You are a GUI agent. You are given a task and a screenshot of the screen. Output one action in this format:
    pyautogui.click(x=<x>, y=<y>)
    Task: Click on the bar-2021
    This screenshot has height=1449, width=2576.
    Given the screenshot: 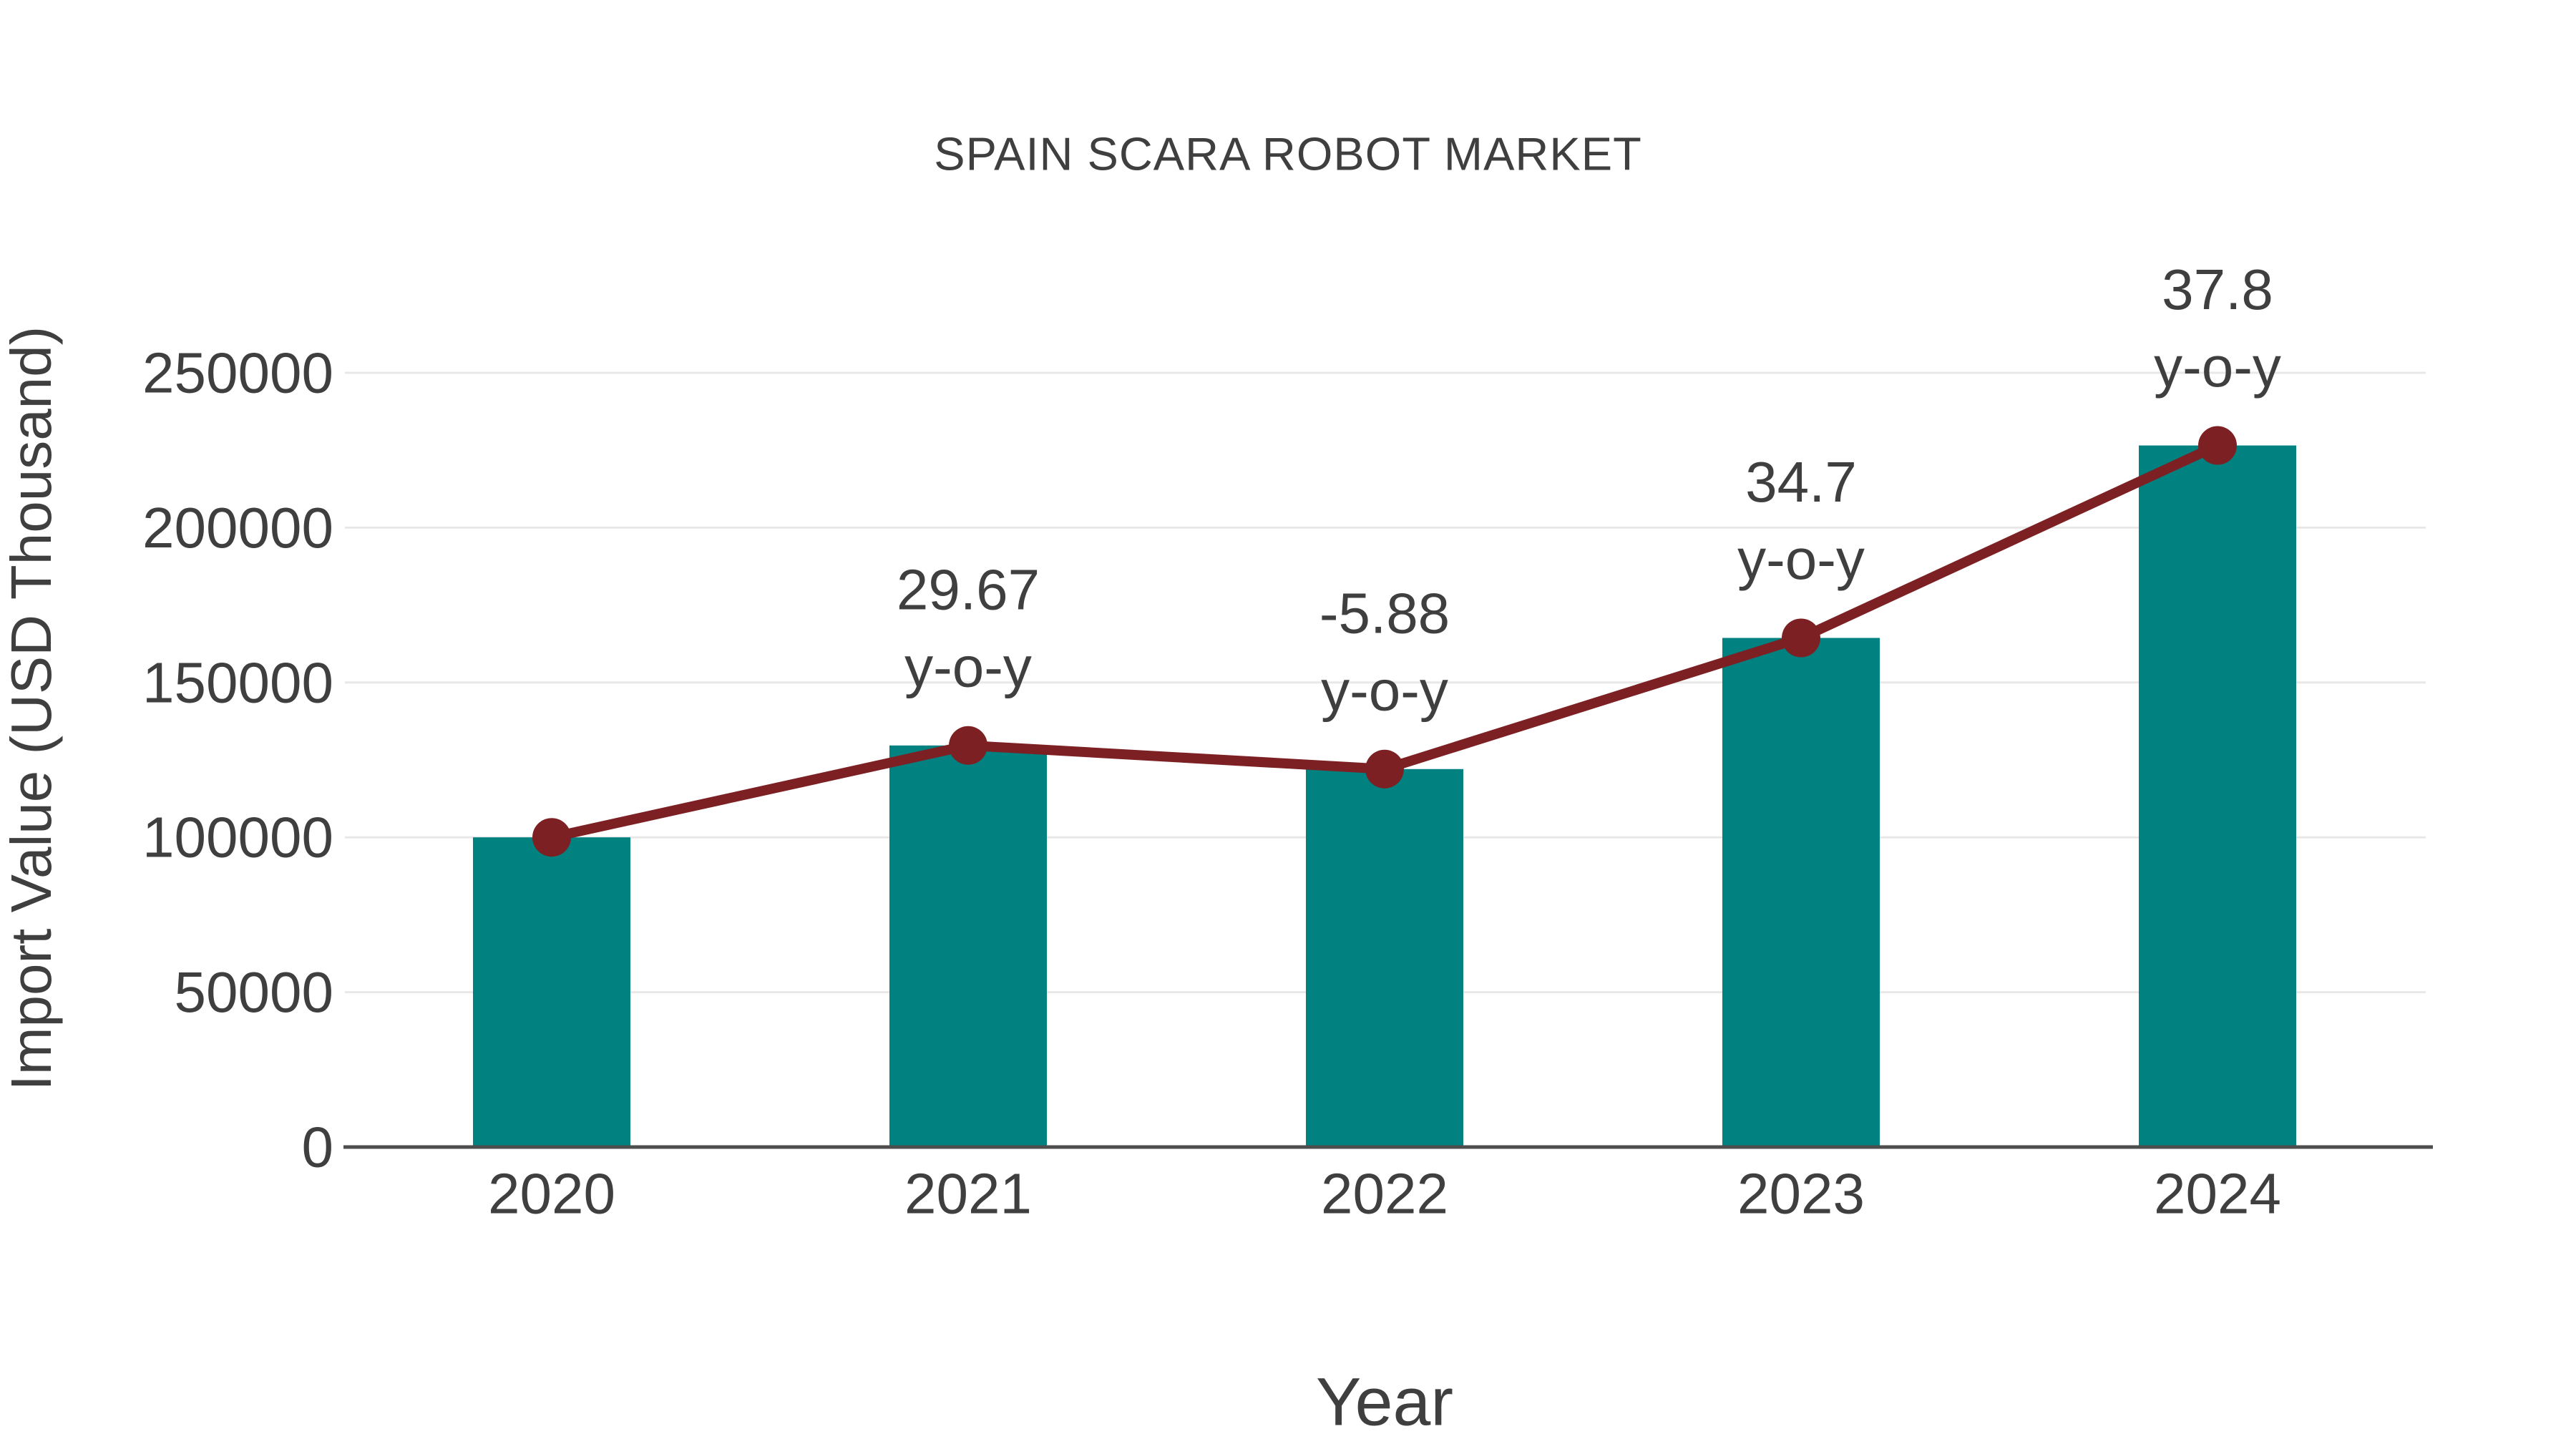 What is the action you would take?
    pyautogui.click(x=968, y=946)
    